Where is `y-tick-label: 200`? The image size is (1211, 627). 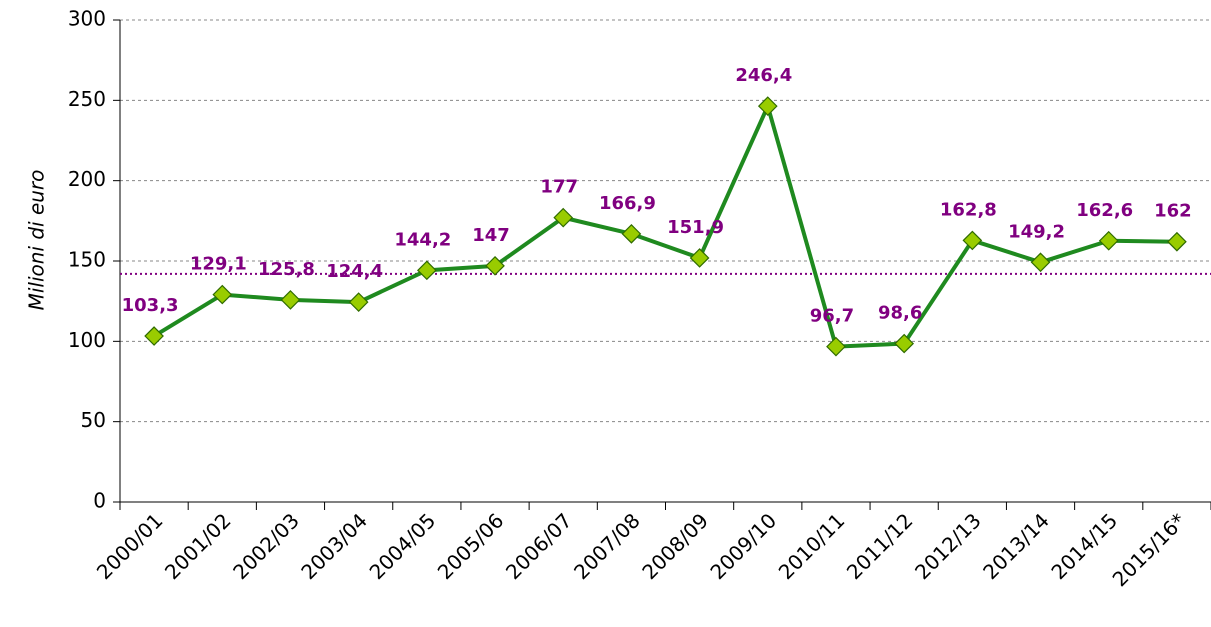 y-tick-label: 200 is located at coordinates (87, 179).